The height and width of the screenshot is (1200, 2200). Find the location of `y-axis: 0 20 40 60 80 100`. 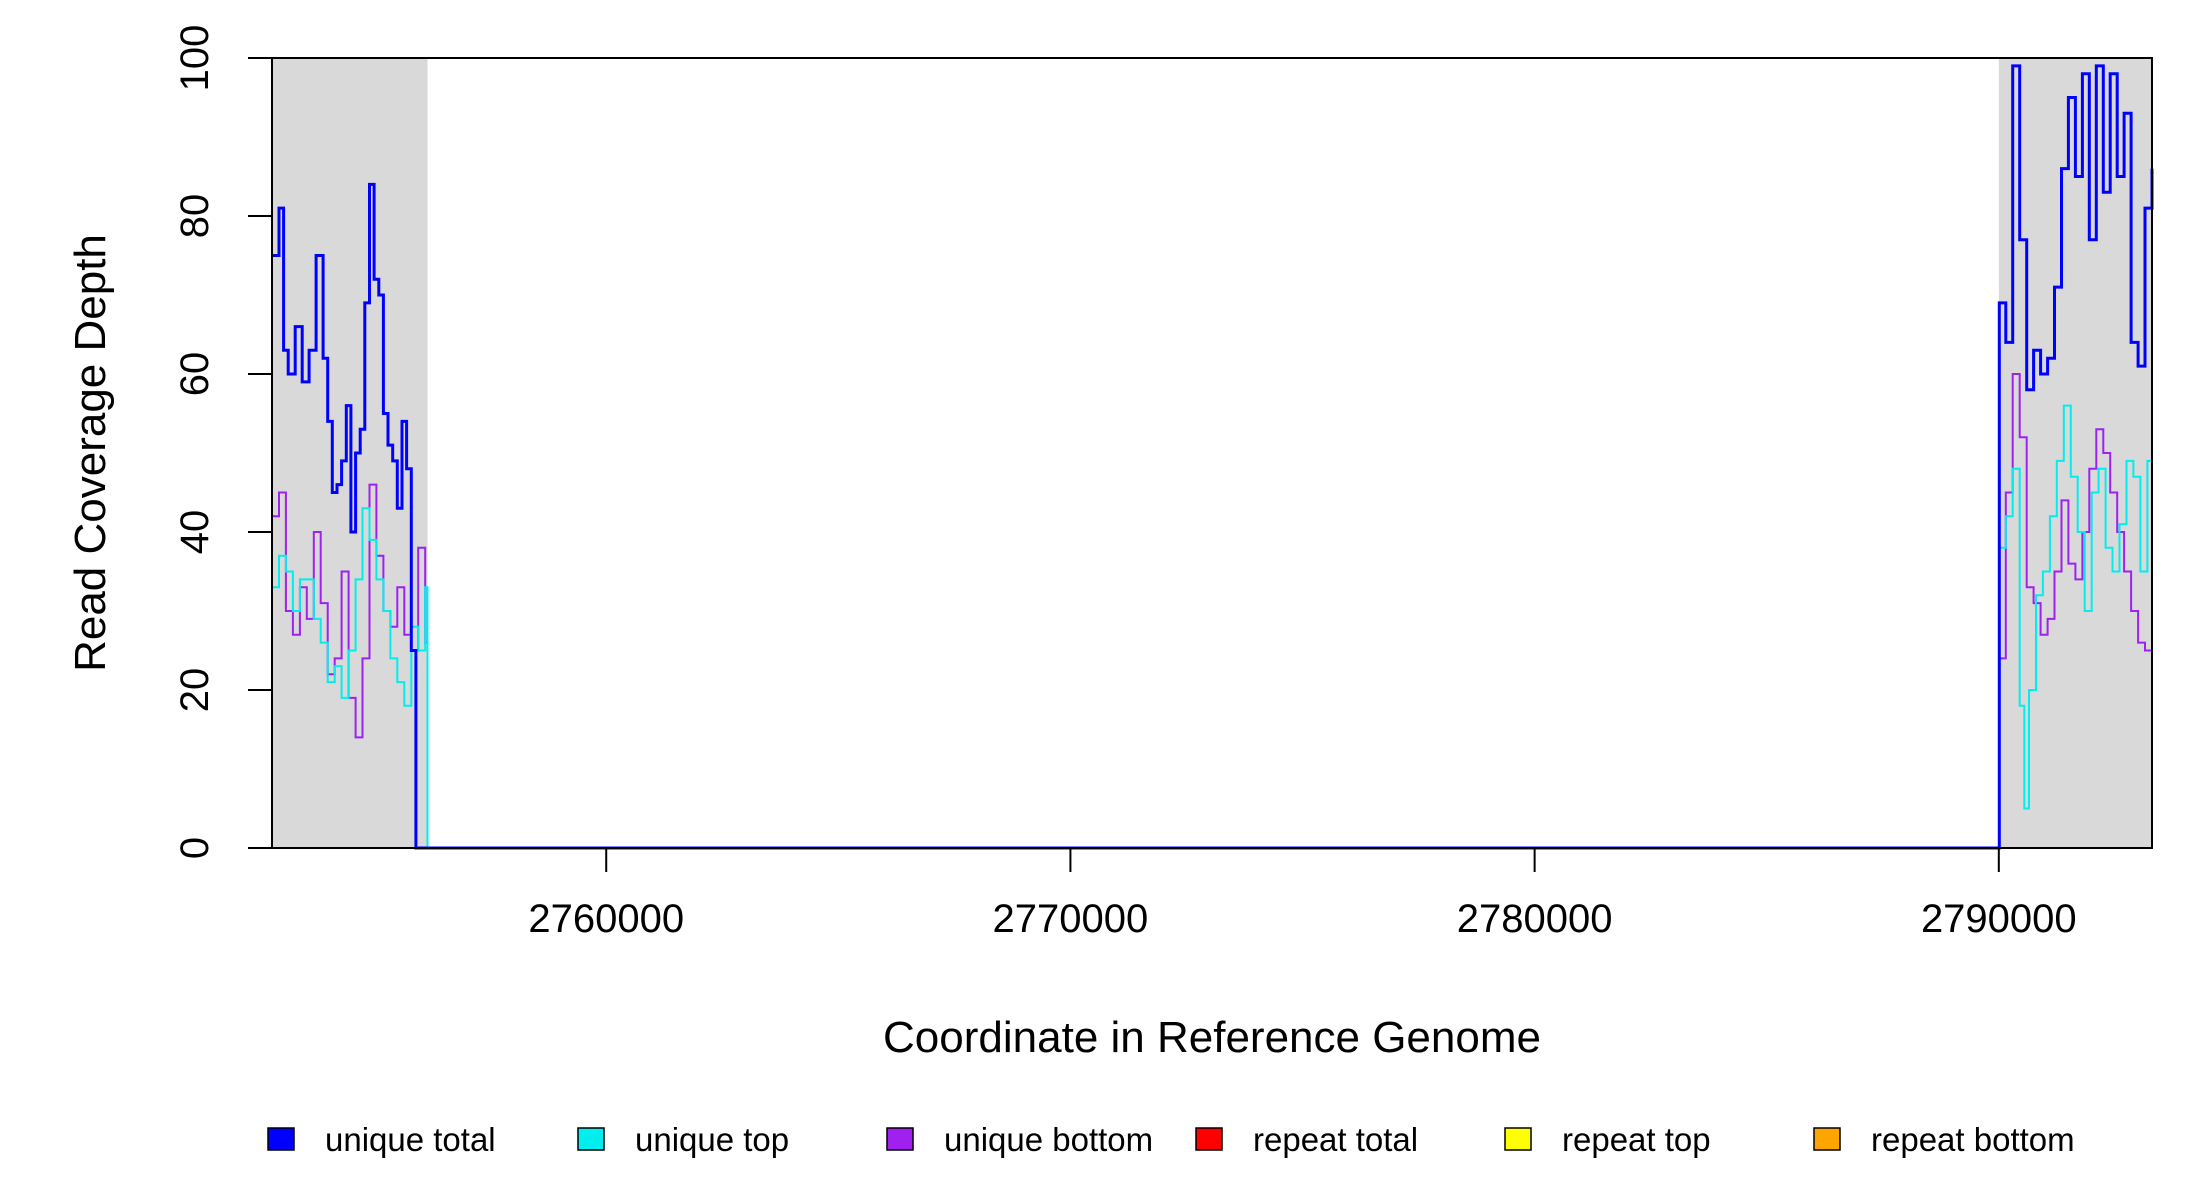

y-axis: 0 20 40 60 80 100 is located at coordinates (222, 442).